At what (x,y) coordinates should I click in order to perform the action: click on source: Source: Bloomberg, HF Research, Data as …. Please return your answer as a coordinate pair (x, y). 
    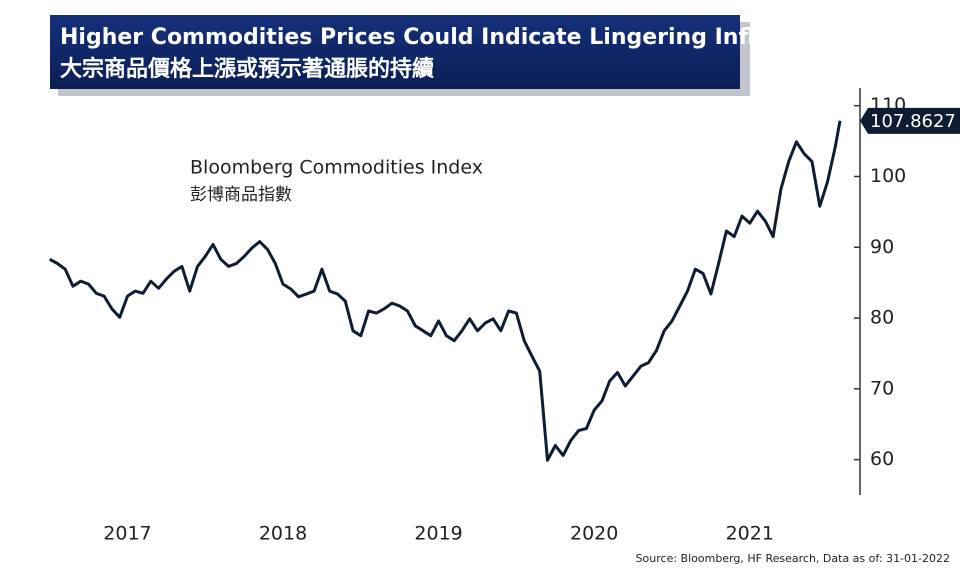
    Looking at the image, I should click on (793, 558).